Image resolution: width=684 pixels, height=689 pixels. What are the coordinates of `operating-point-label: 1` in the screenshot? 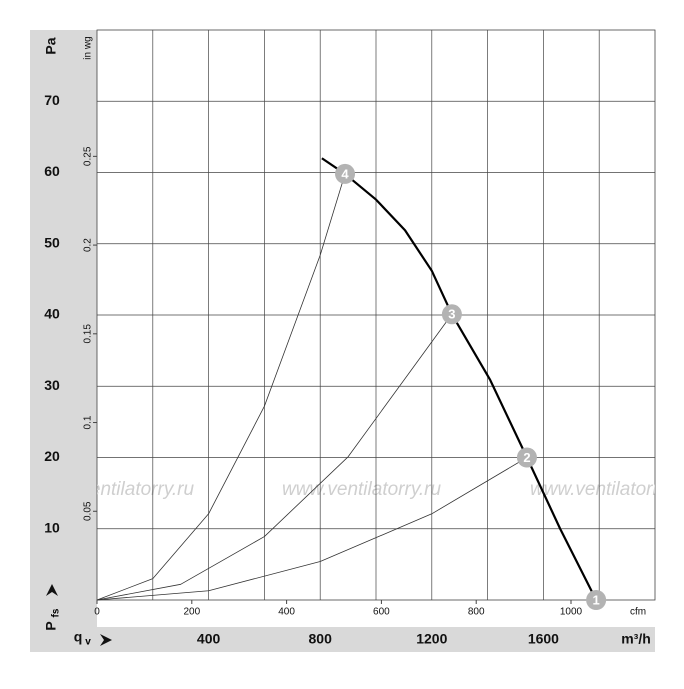 It's located at (596, 599).